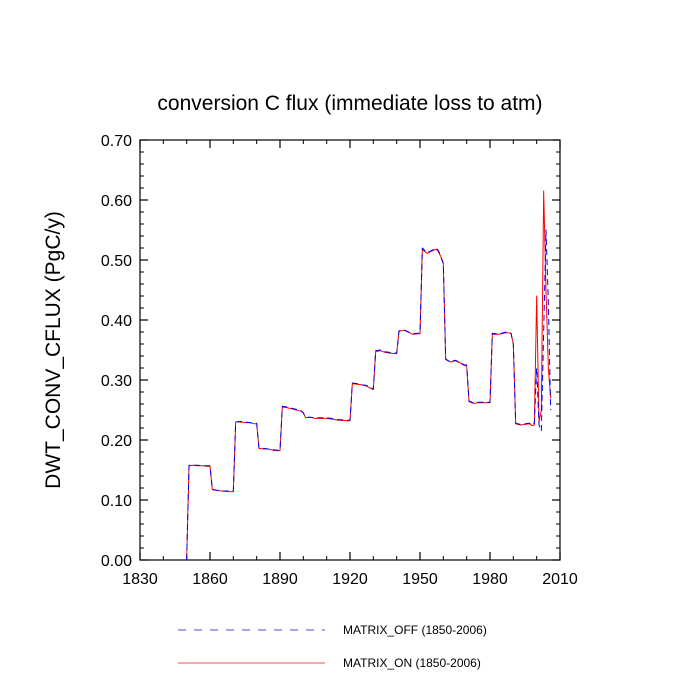 The image size is (700, 700). Describe the element at coordinates (280, 579) in the screenshot. I see `x-tick-label: 1890` at that location.